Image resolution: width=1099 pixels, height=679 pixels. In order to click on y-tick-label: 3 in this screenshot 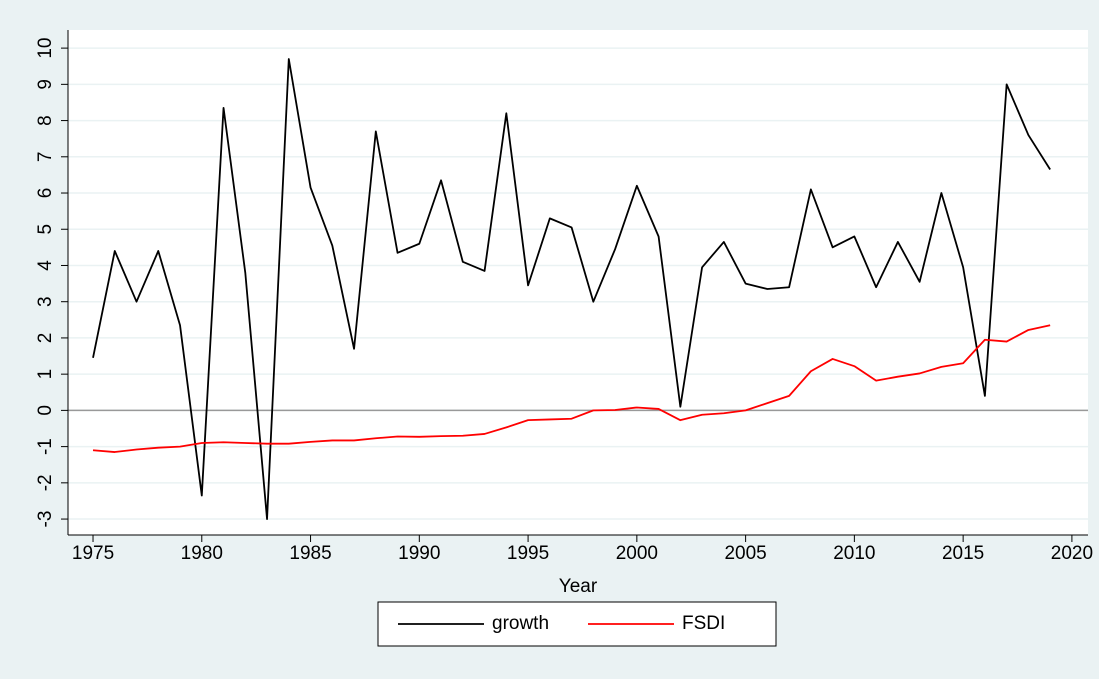, I will do `click(45, 301)`.